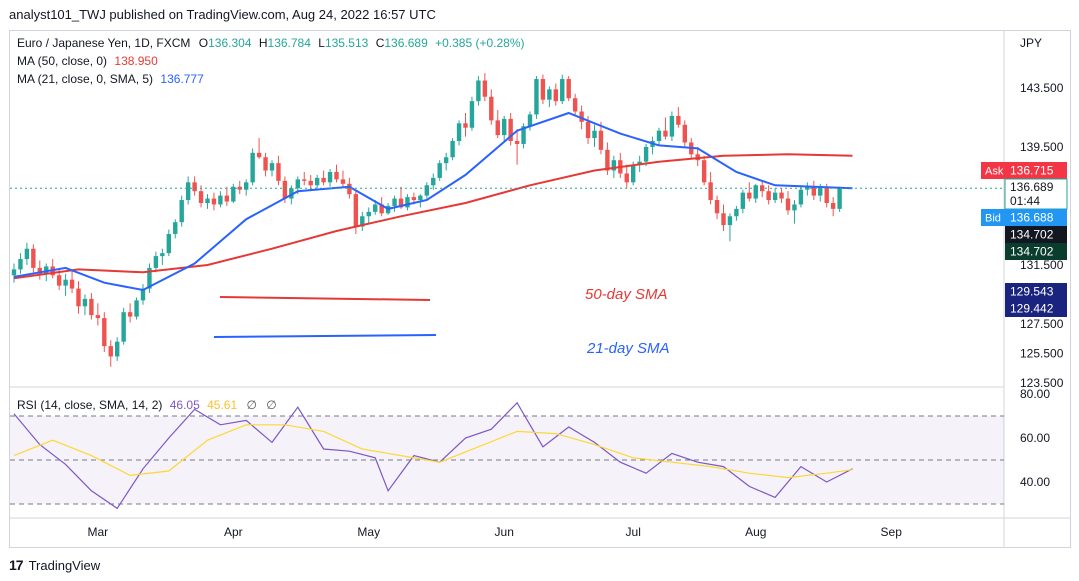 This screenshot has width=1079, height=581. I want to click on rsi-tick-label: 60.00, so click(1035, 438).